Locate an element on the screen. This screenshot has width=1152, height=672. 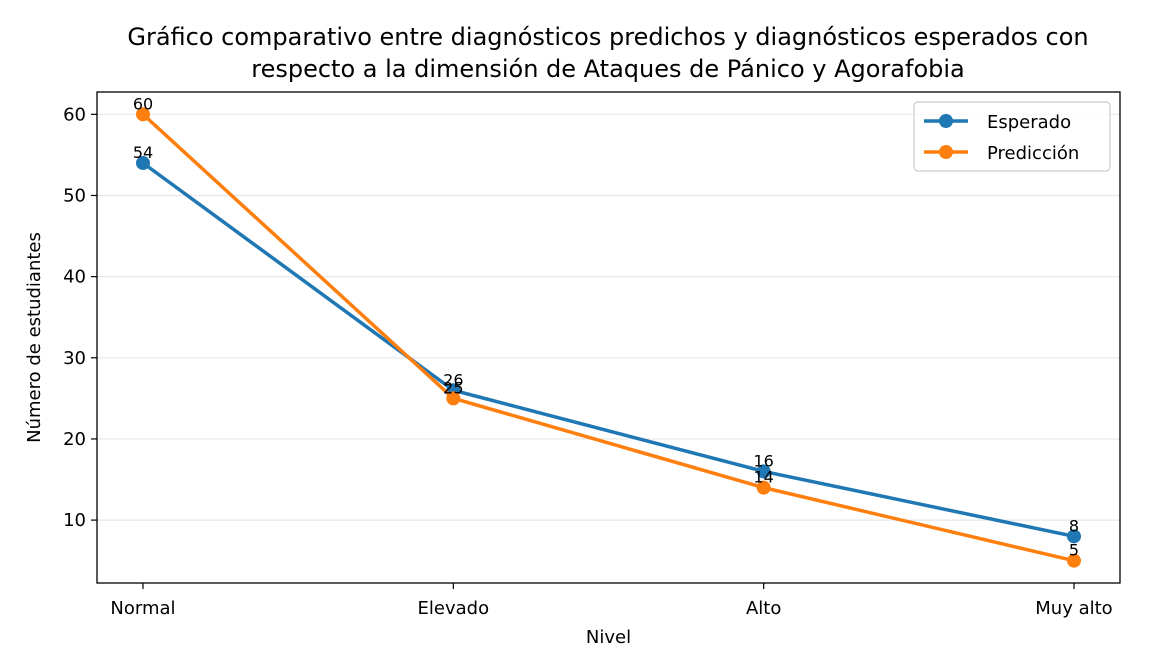
y-tick-label: 10 is located at coordinates (74, 520).